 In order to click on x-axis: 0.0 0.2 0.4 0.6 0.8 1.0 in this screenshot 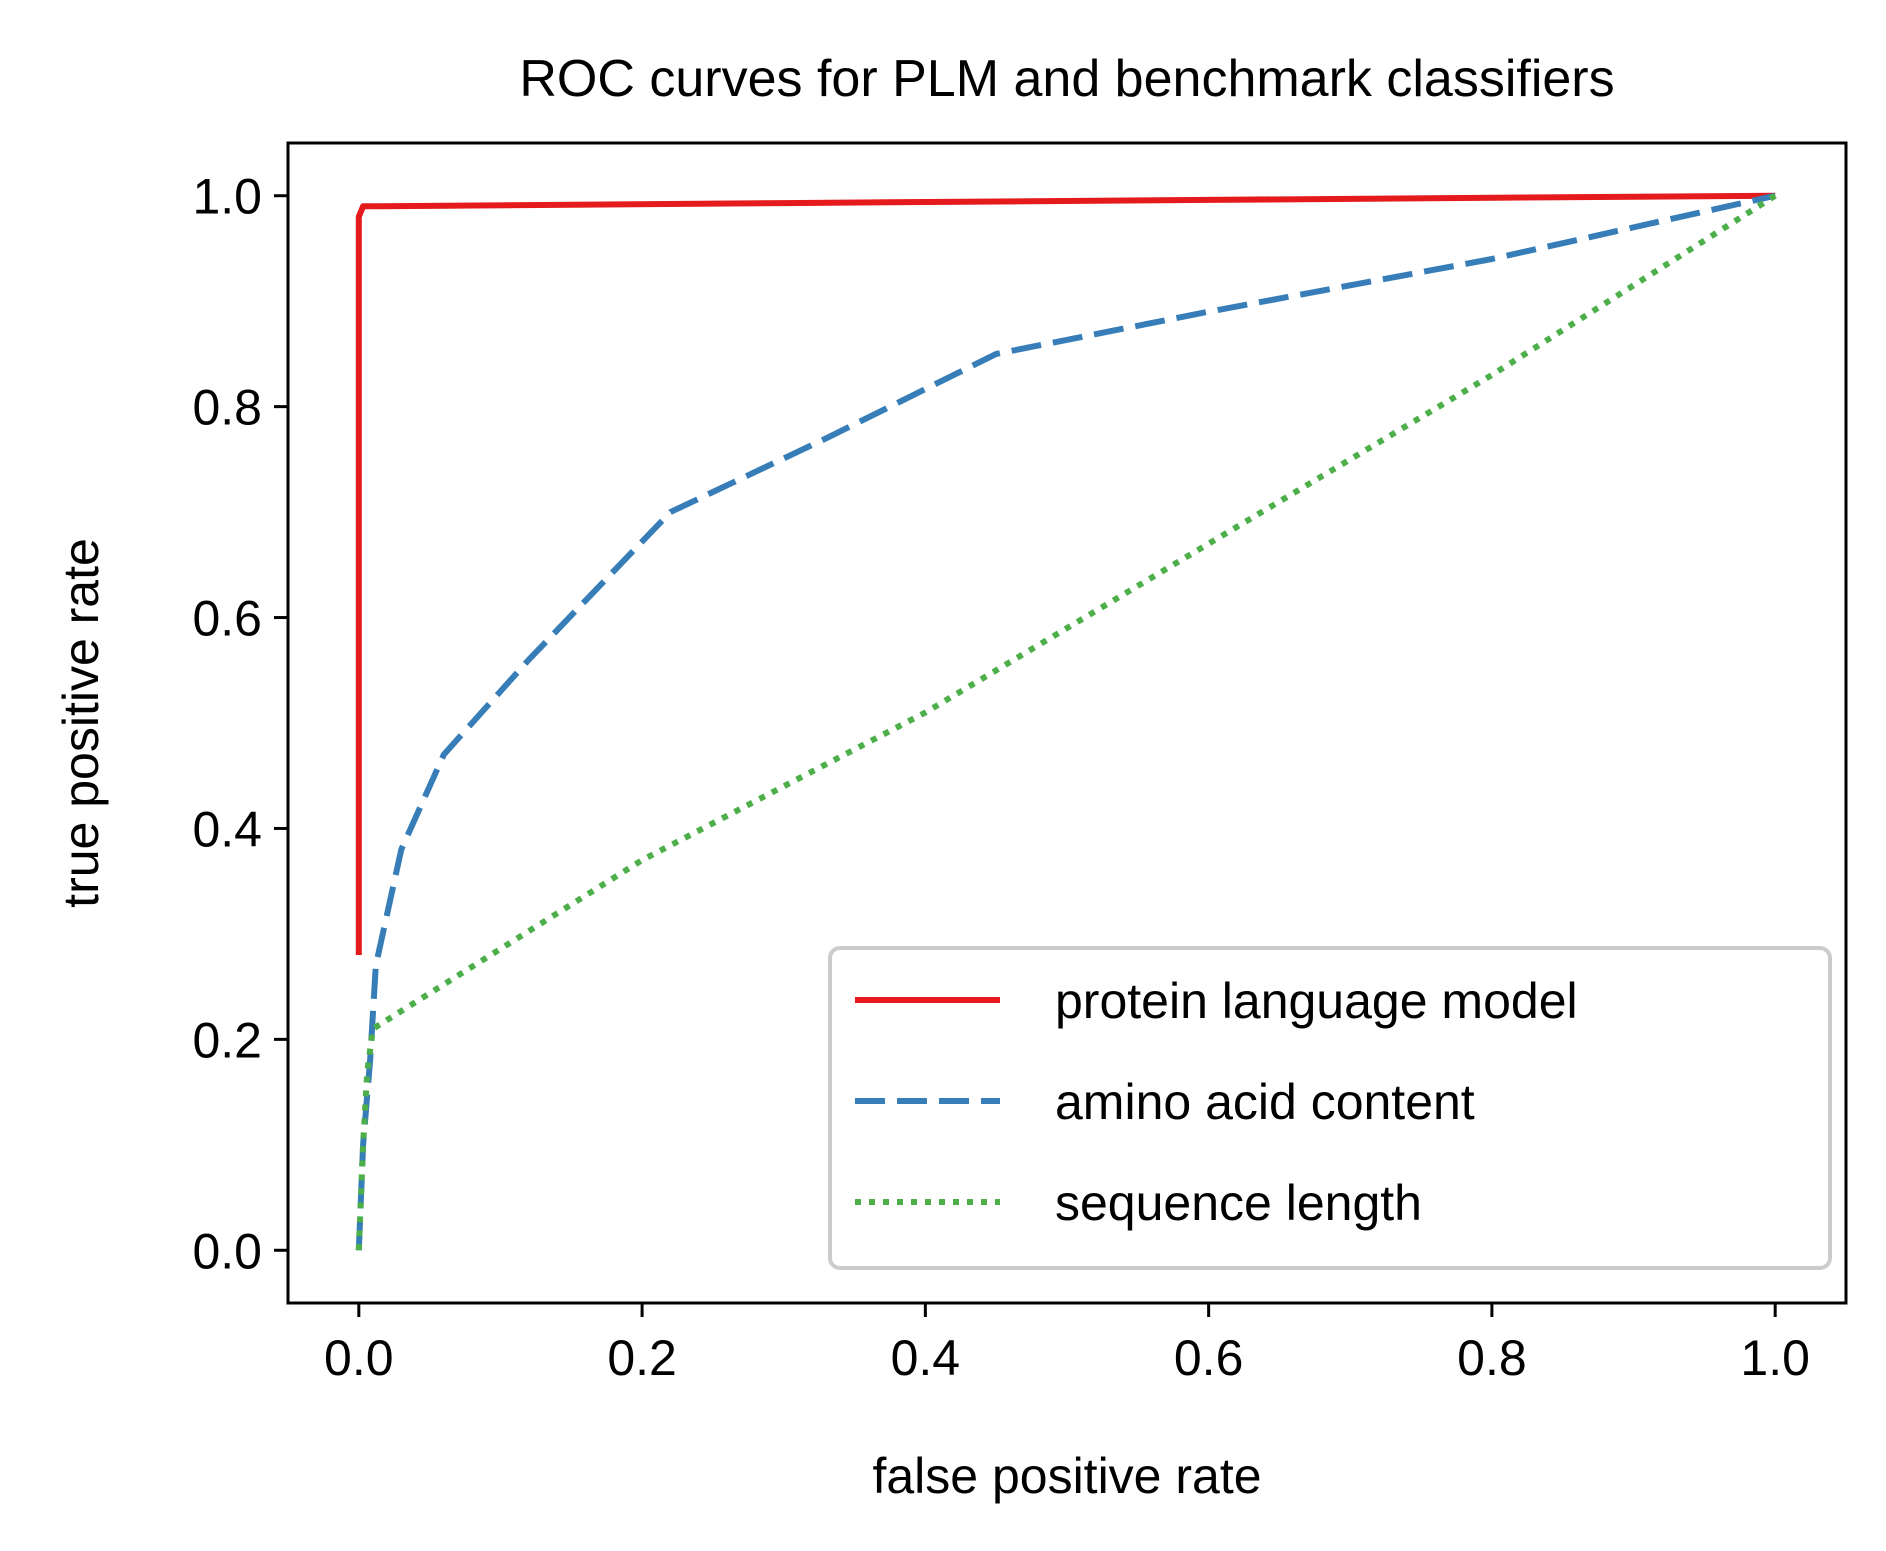, I will do `click(1067, 1344)`.